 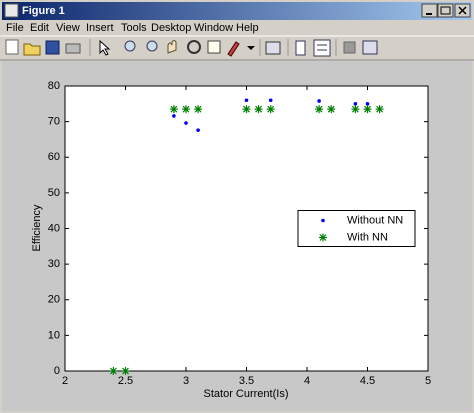 I want to click on toolbar, so click(x=191, y=48).